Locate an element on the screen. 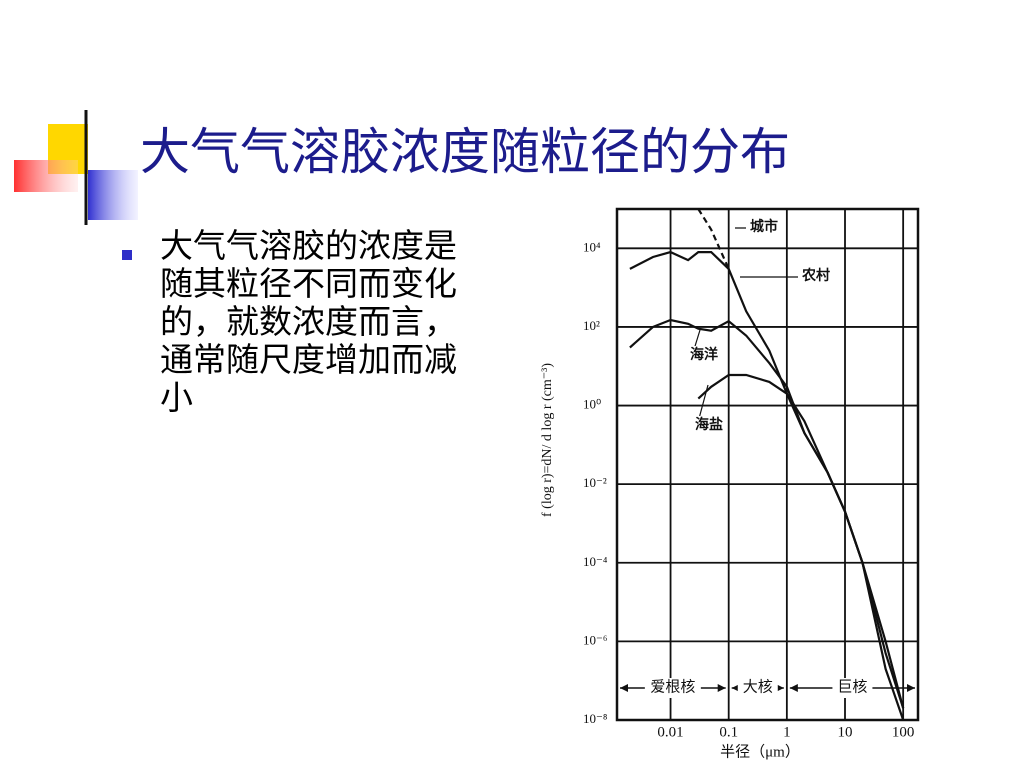 The width and height of the screenshot is (1024, 768). y-axis-label: f (log r)=dN/ d log r (cm⁻³) is located at coordinates (547, 440).